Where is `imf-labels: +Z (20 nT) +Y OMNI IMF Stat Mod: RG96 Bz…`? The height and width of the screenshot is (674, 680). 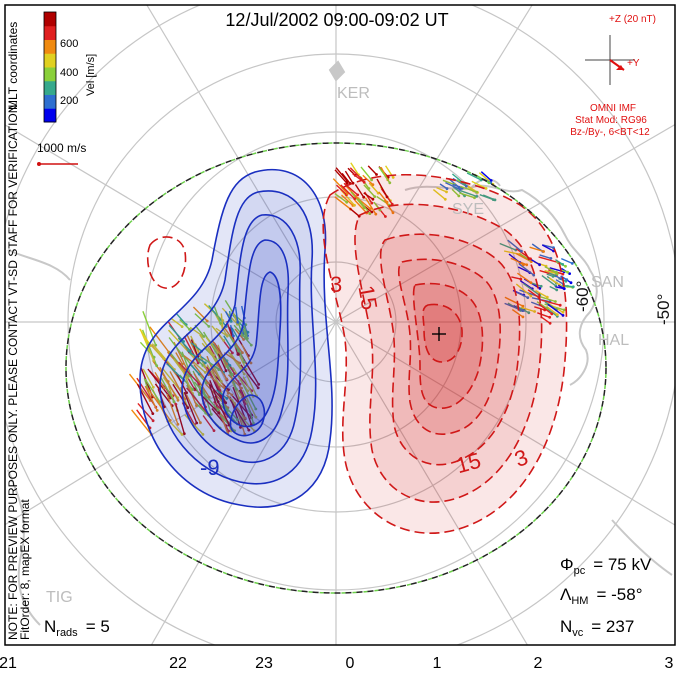 imf-labels: +Z (20 nT) +Y OMNI IMF Stat Mod: RG96 Bz… is located at coordinates (613, 76).